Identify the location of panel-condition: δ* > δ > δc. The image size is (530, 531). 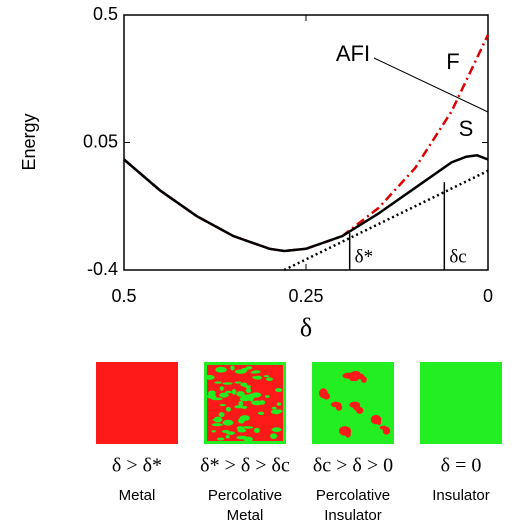
(245, 466).